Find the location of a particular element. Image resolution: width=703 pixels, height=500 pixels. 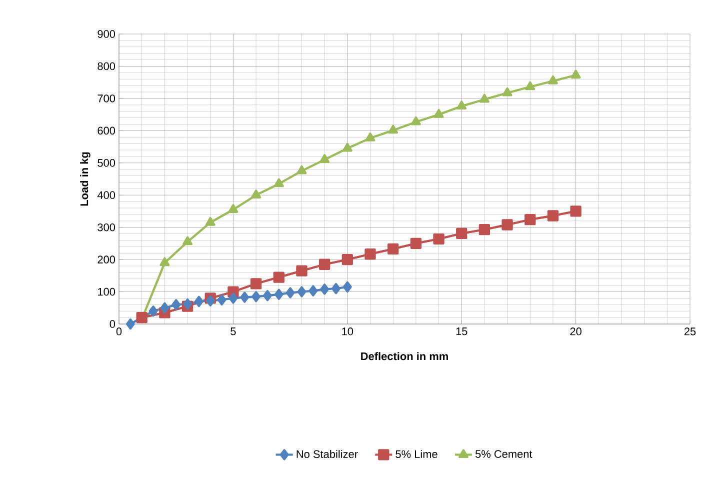

y-tick-label: 0 is located at coordinates (113, 324).